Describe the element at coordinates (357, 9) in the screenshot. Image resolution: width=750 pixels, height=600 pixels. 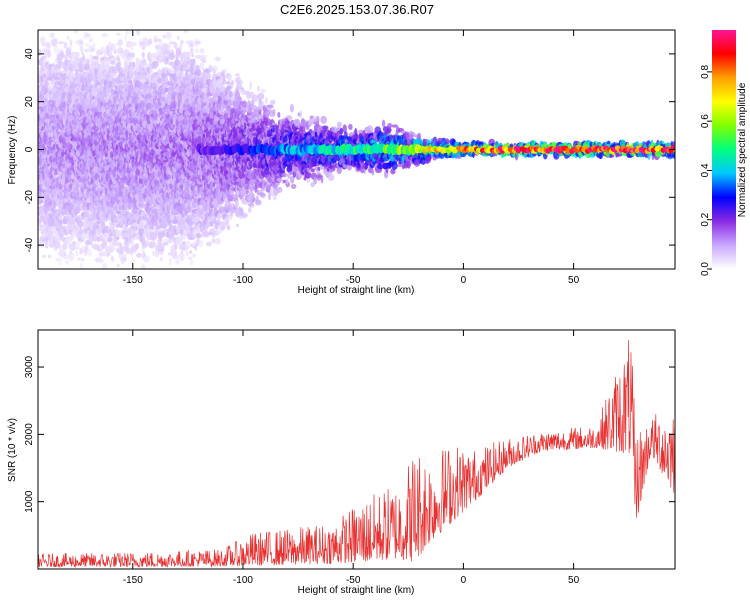
I see `figure-title: C2E6.2025.153.07.36.R07` at that location.